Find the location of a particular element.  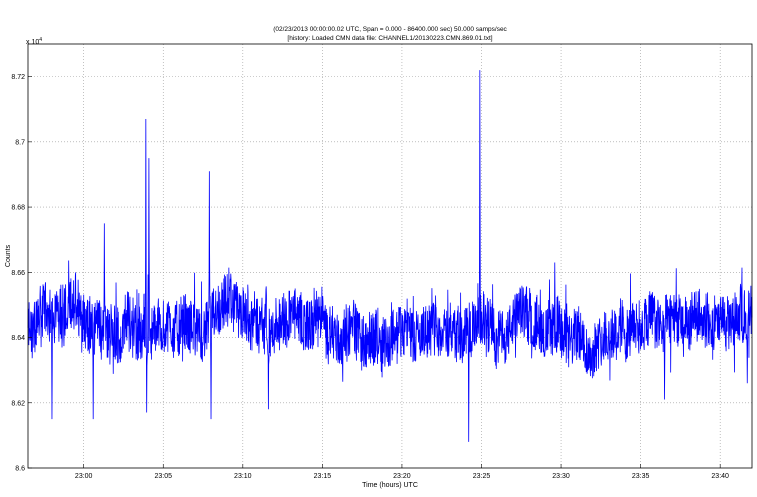

y-tick-label: 8.68 is located at coordinates (18, 208).